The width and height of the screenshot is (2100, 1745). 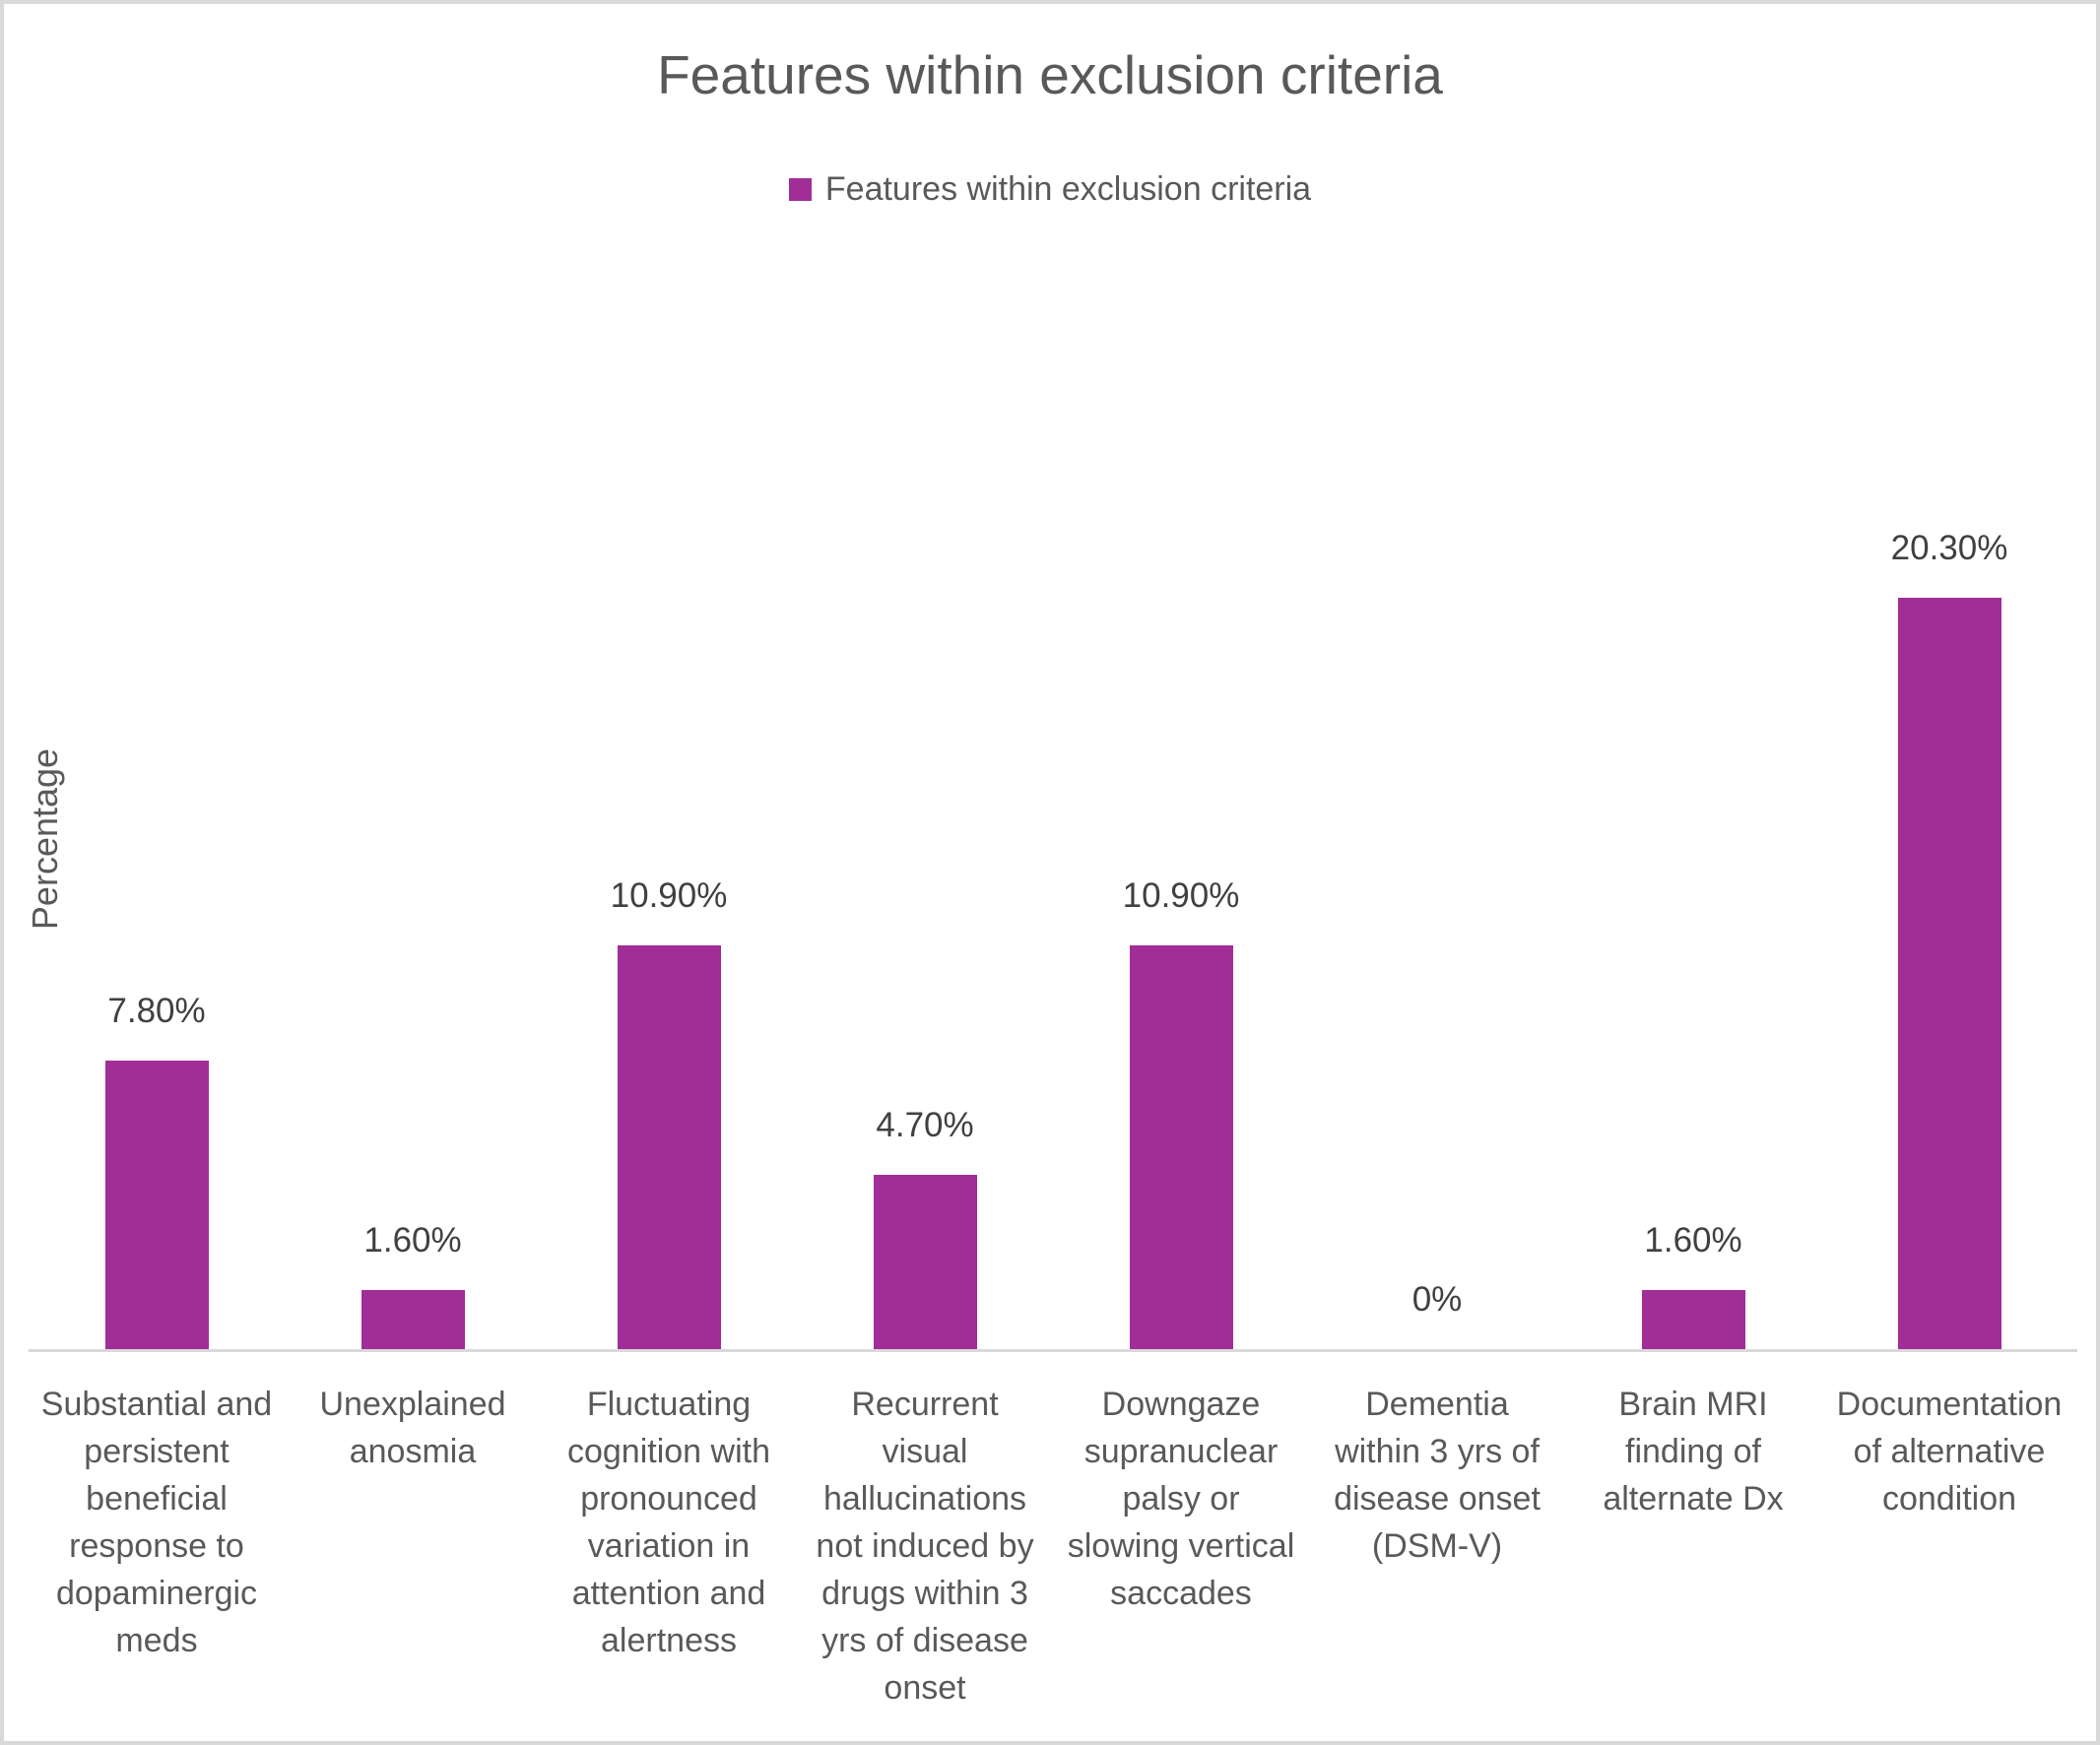 I want to click on y-axis-title: Percentage, so click(x=45, y=839).